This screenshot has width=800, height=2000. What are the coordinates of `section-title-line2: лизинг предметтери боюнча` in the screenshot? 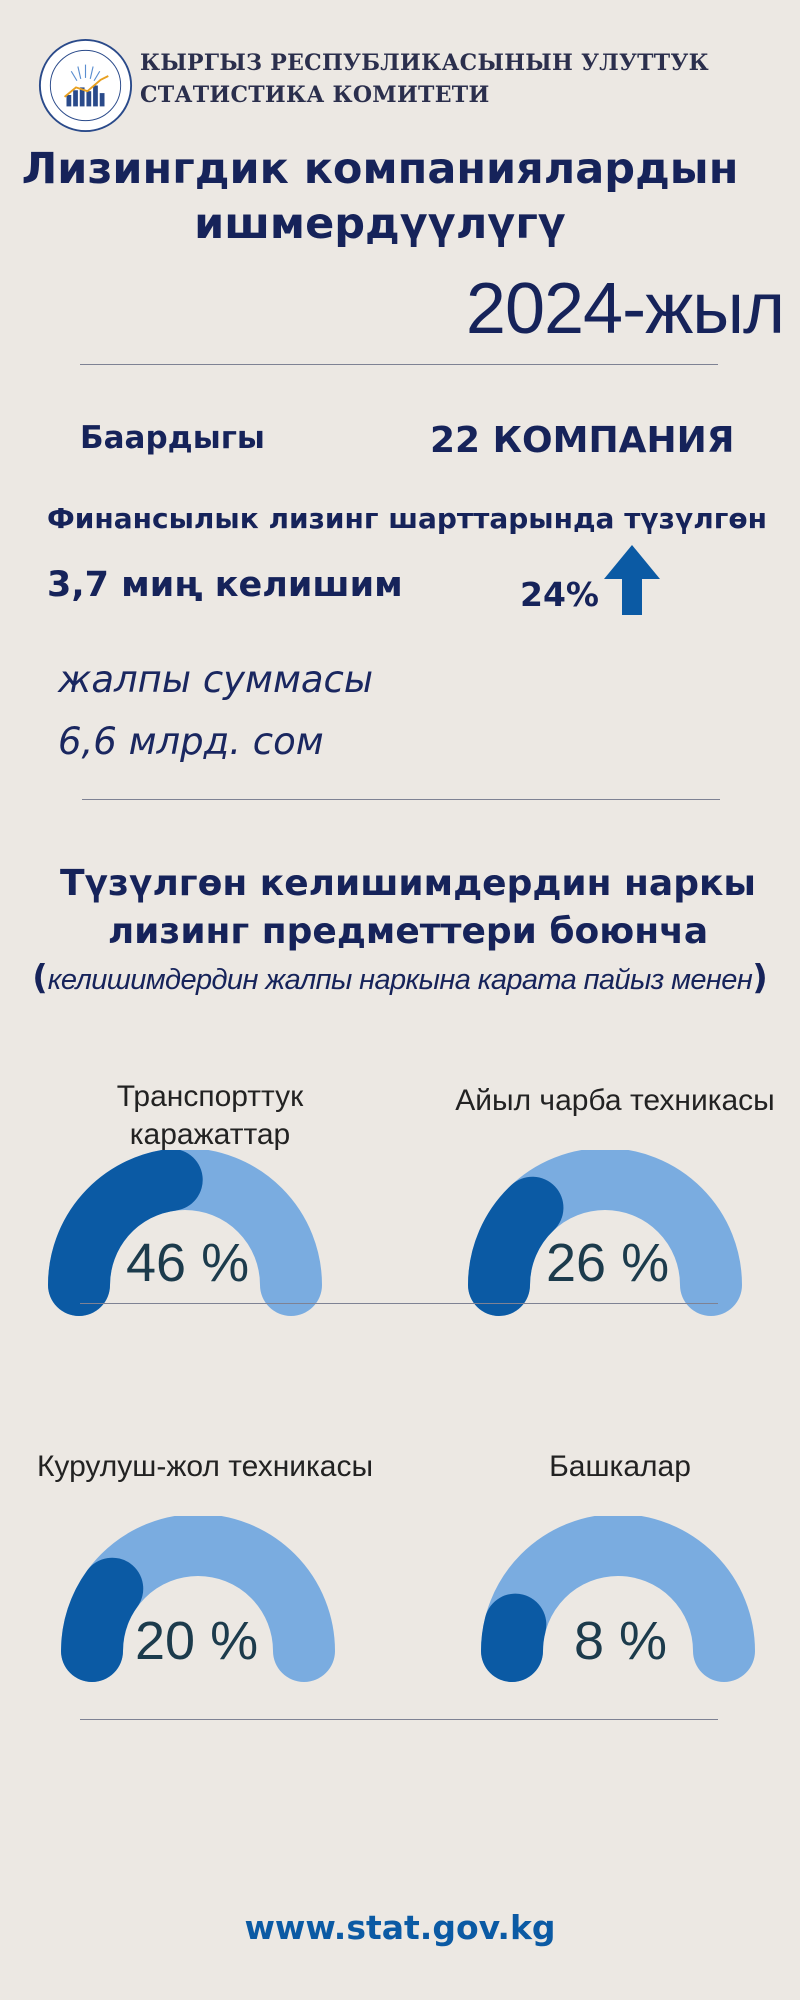 It's located at (408, 931).